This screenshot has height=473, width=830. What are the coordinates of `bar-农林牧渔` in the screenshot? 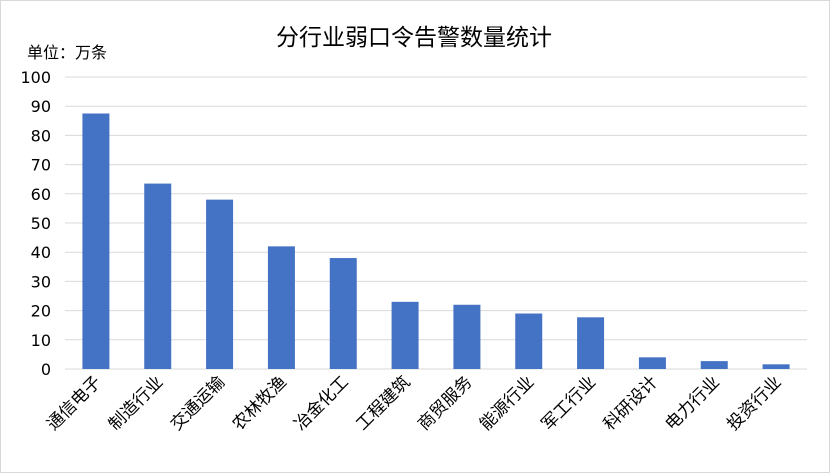 It's located at (281, 307).